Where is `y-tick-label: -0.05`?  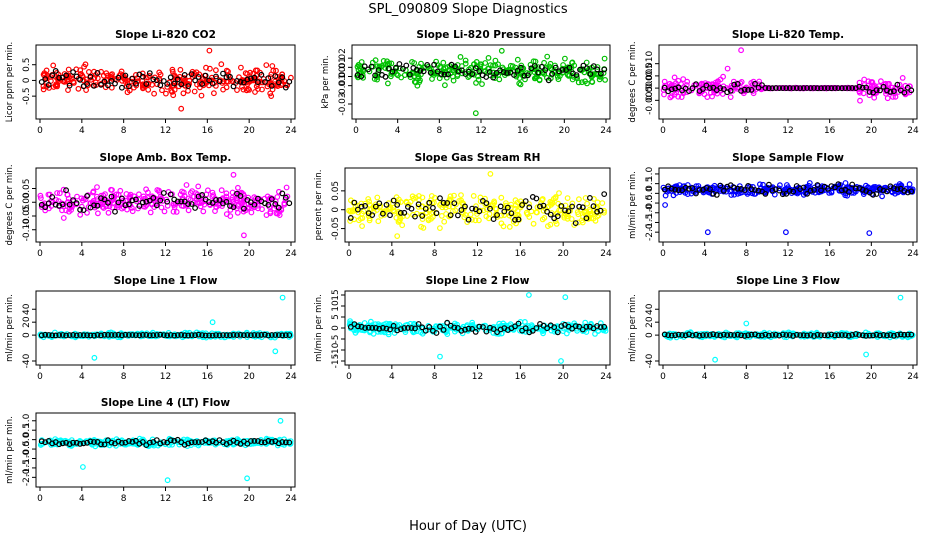
y-tick-label: -0.05 is located at coordinates (336, 228).